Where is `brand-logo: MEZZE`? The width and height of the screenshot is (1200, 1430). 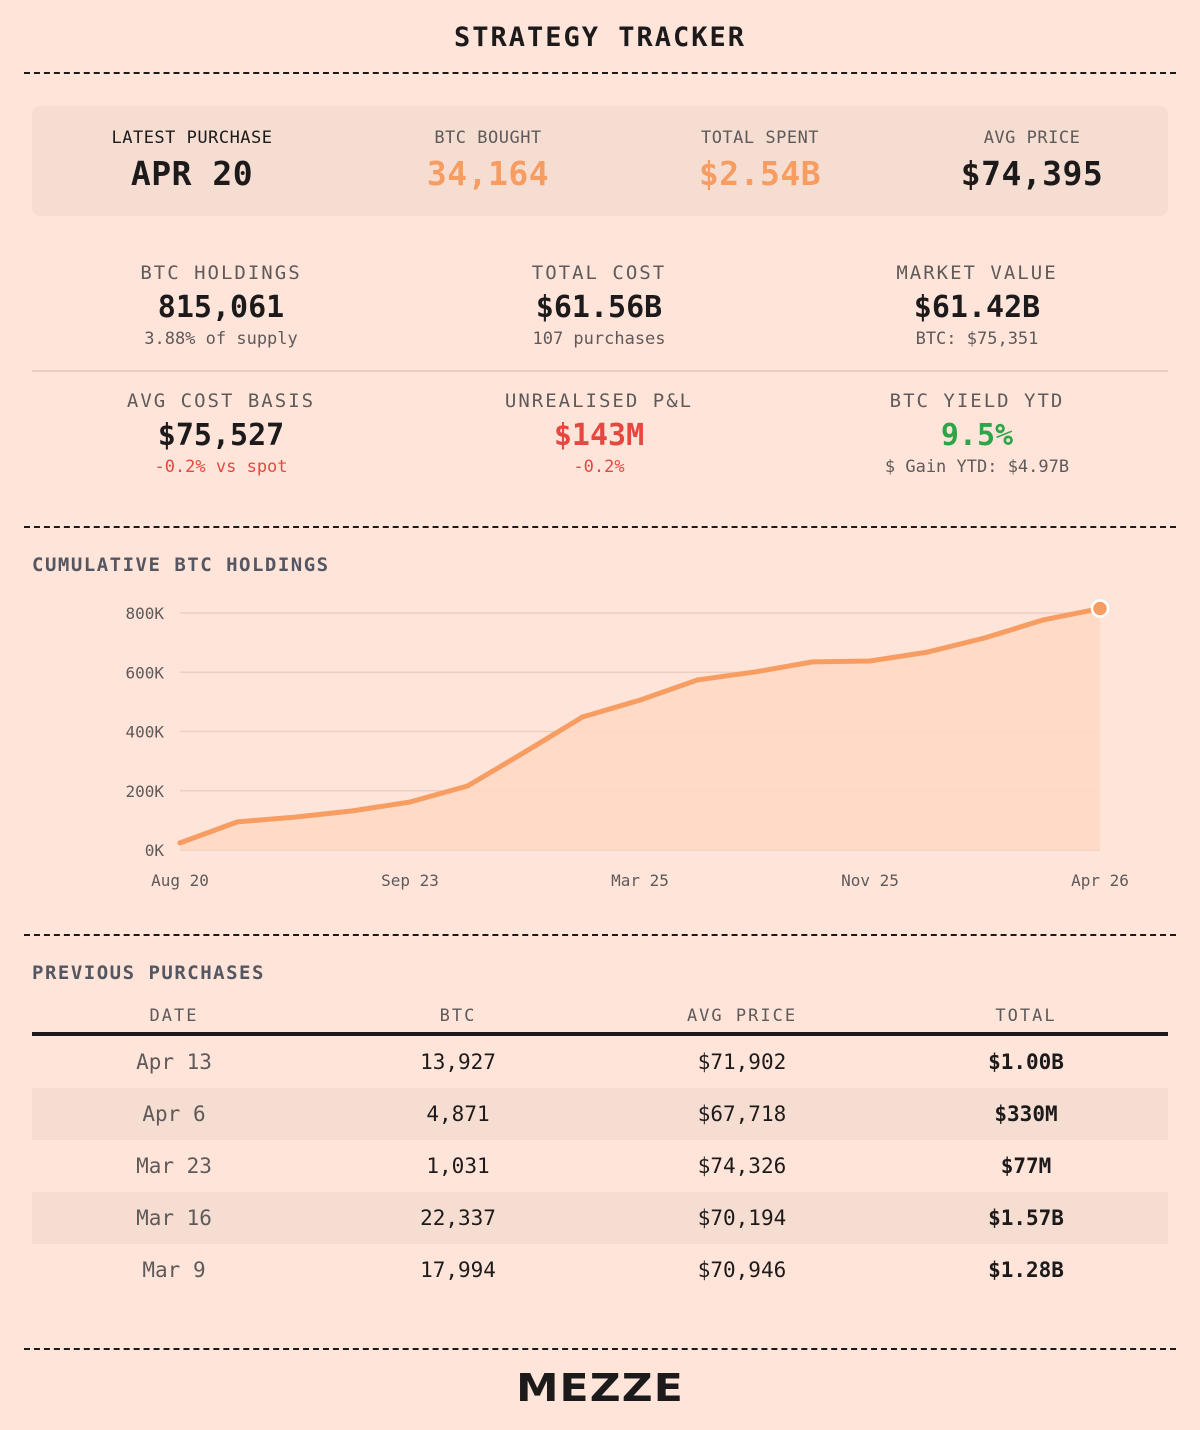
brand-logo: MEZZE is located at coordinates (600, 1388).